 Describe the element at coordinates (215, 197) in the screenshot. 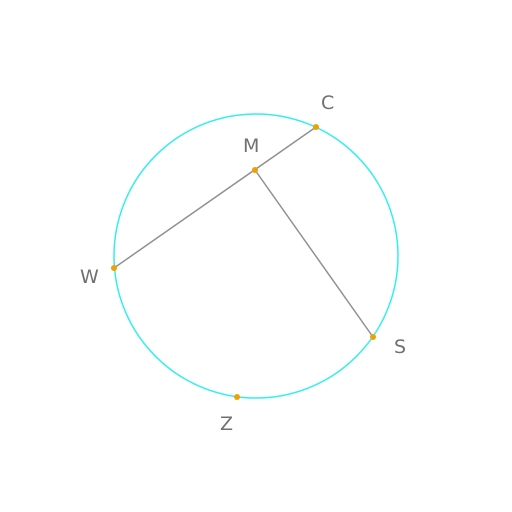

I see `segment-w-c` at that location.